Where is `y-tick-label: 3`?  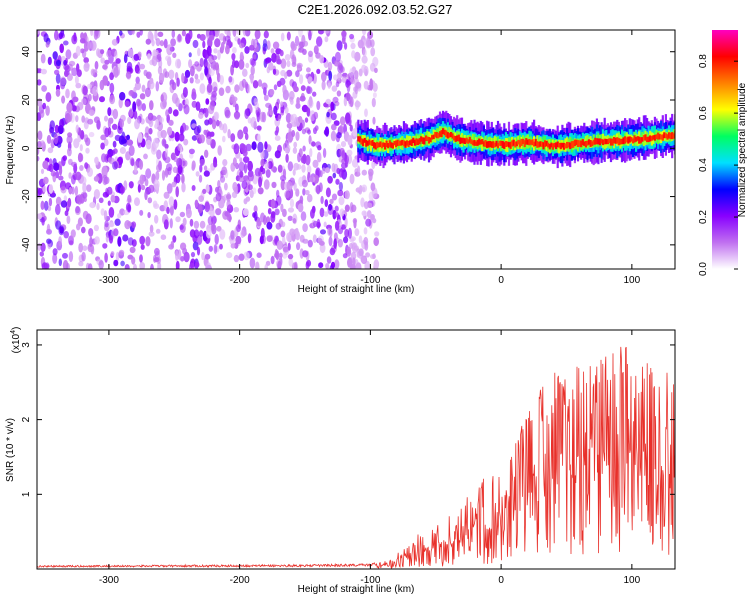
y-tick-label: 3 is located at coordinates (26, 345).